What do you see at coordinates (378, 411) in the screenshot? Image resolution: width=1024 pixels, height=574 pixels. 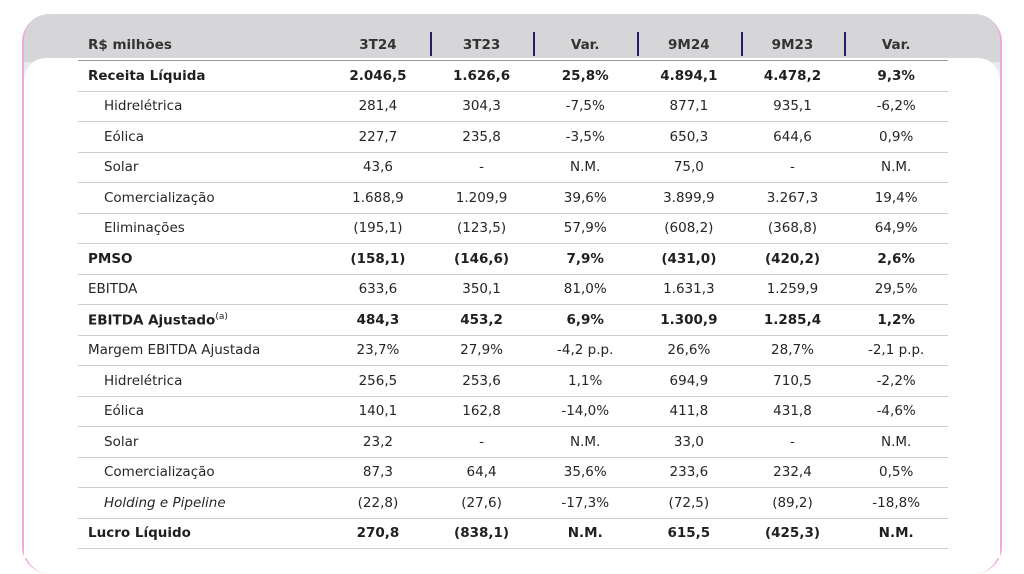 I see `table-cell: 140,1` at bounding box center [378, 411].